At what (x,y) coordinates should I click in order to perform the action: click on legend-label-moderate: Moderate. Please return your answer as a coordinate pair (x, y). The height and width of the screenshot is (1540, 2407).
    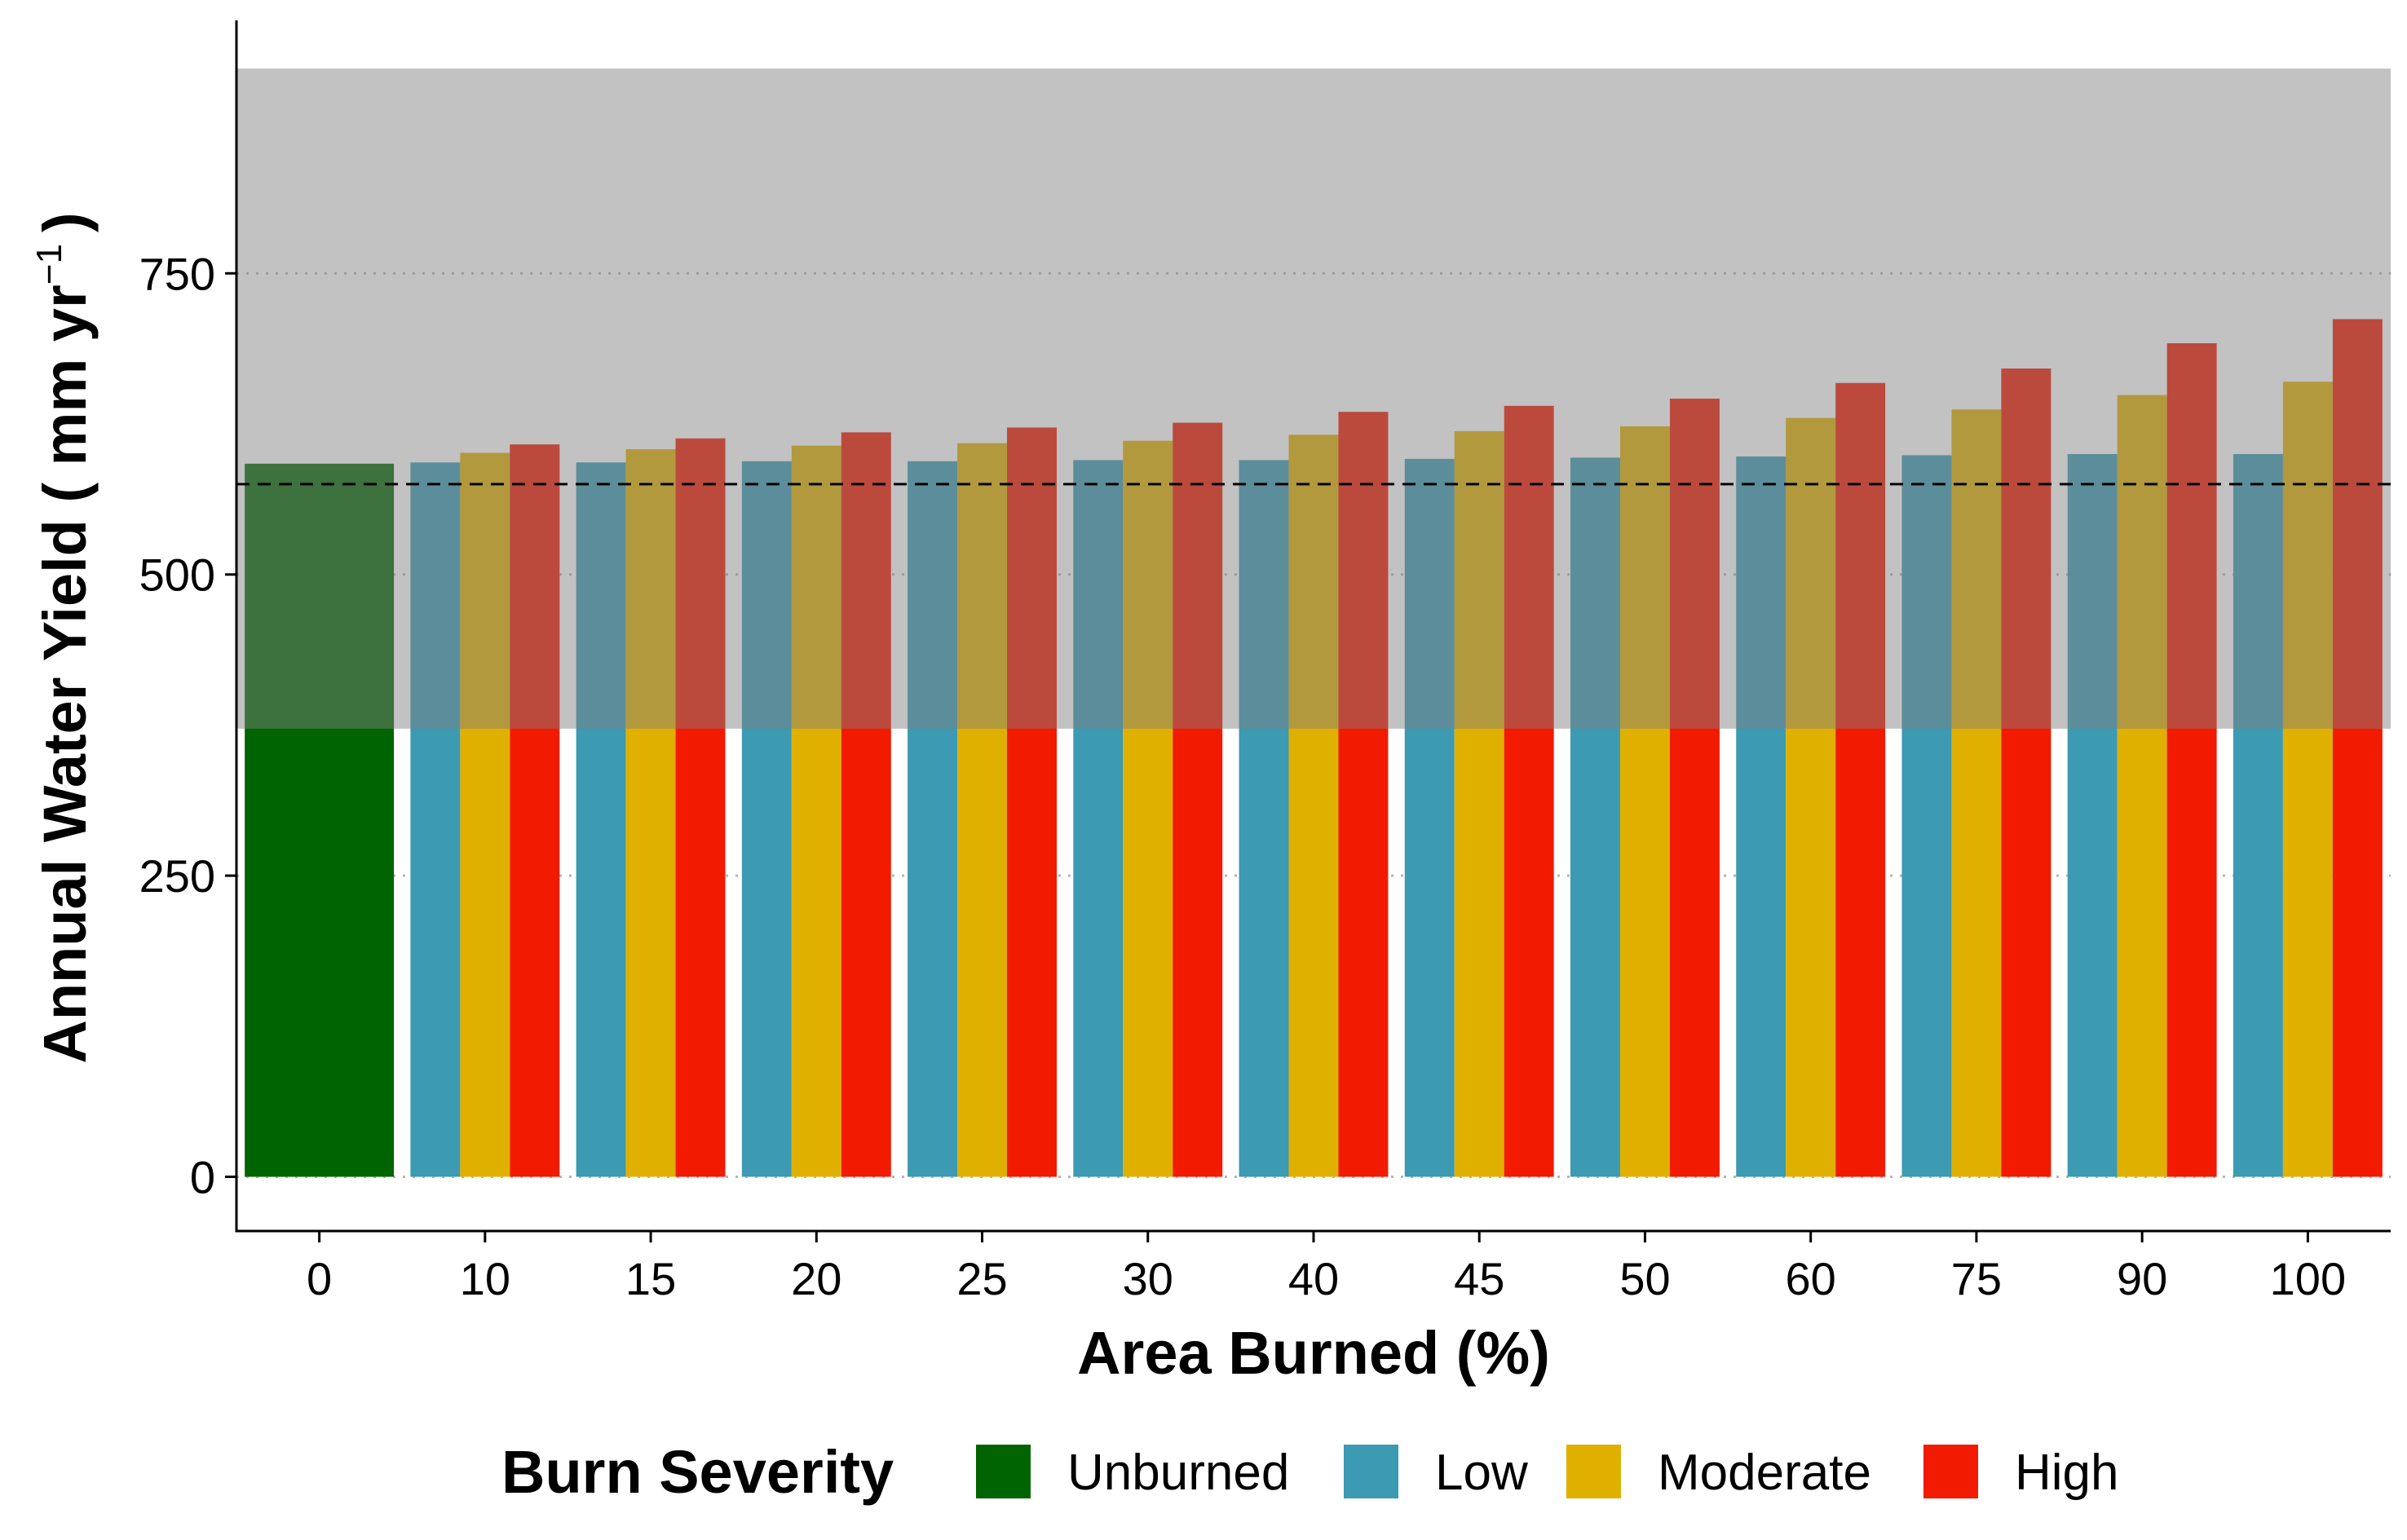
    Looking at the image, I should click on (1765, 1473).